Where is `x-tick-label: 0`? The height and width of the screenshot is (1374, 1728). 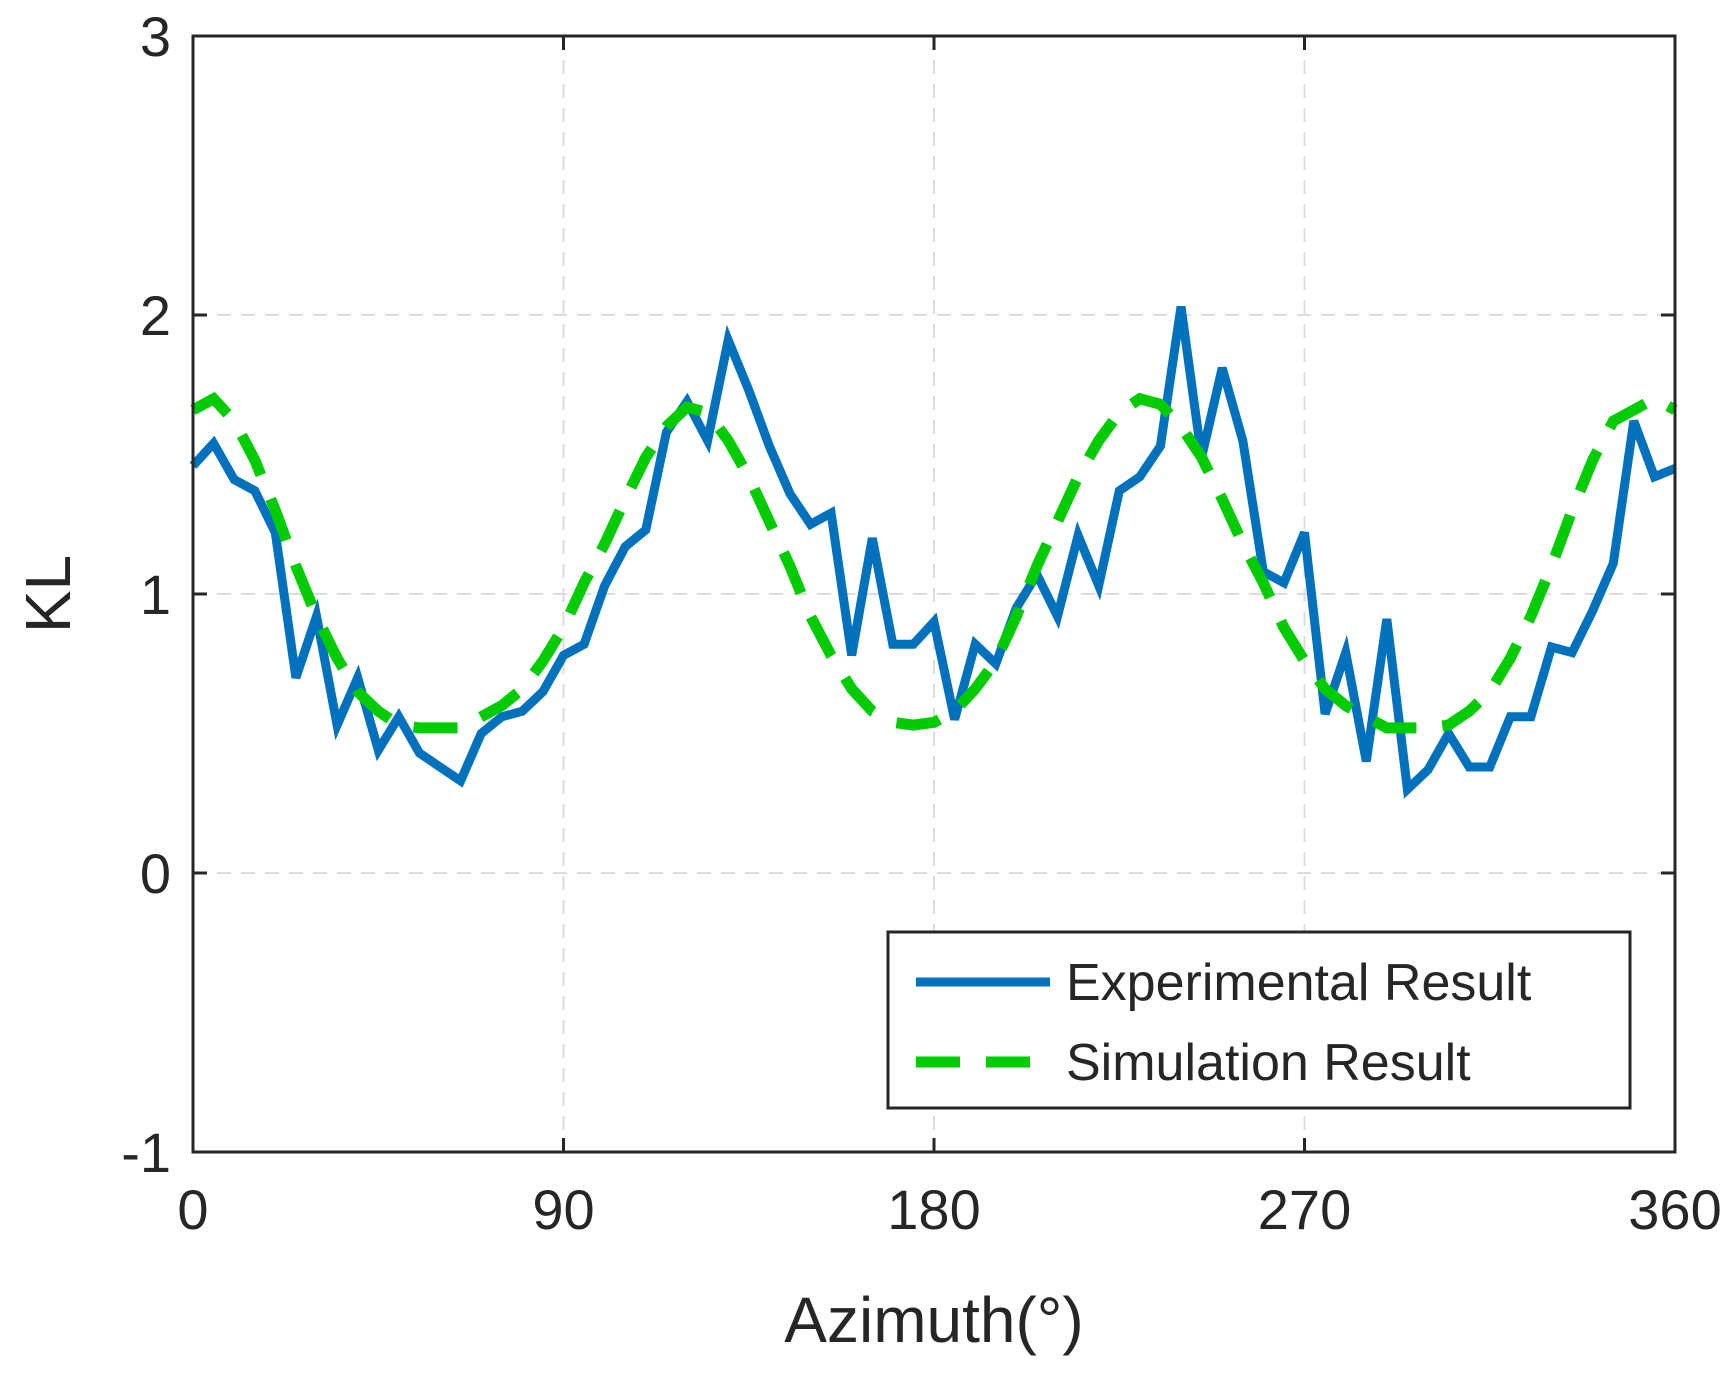
x-tick-label: 0 is located at coordinates (192, 1209).